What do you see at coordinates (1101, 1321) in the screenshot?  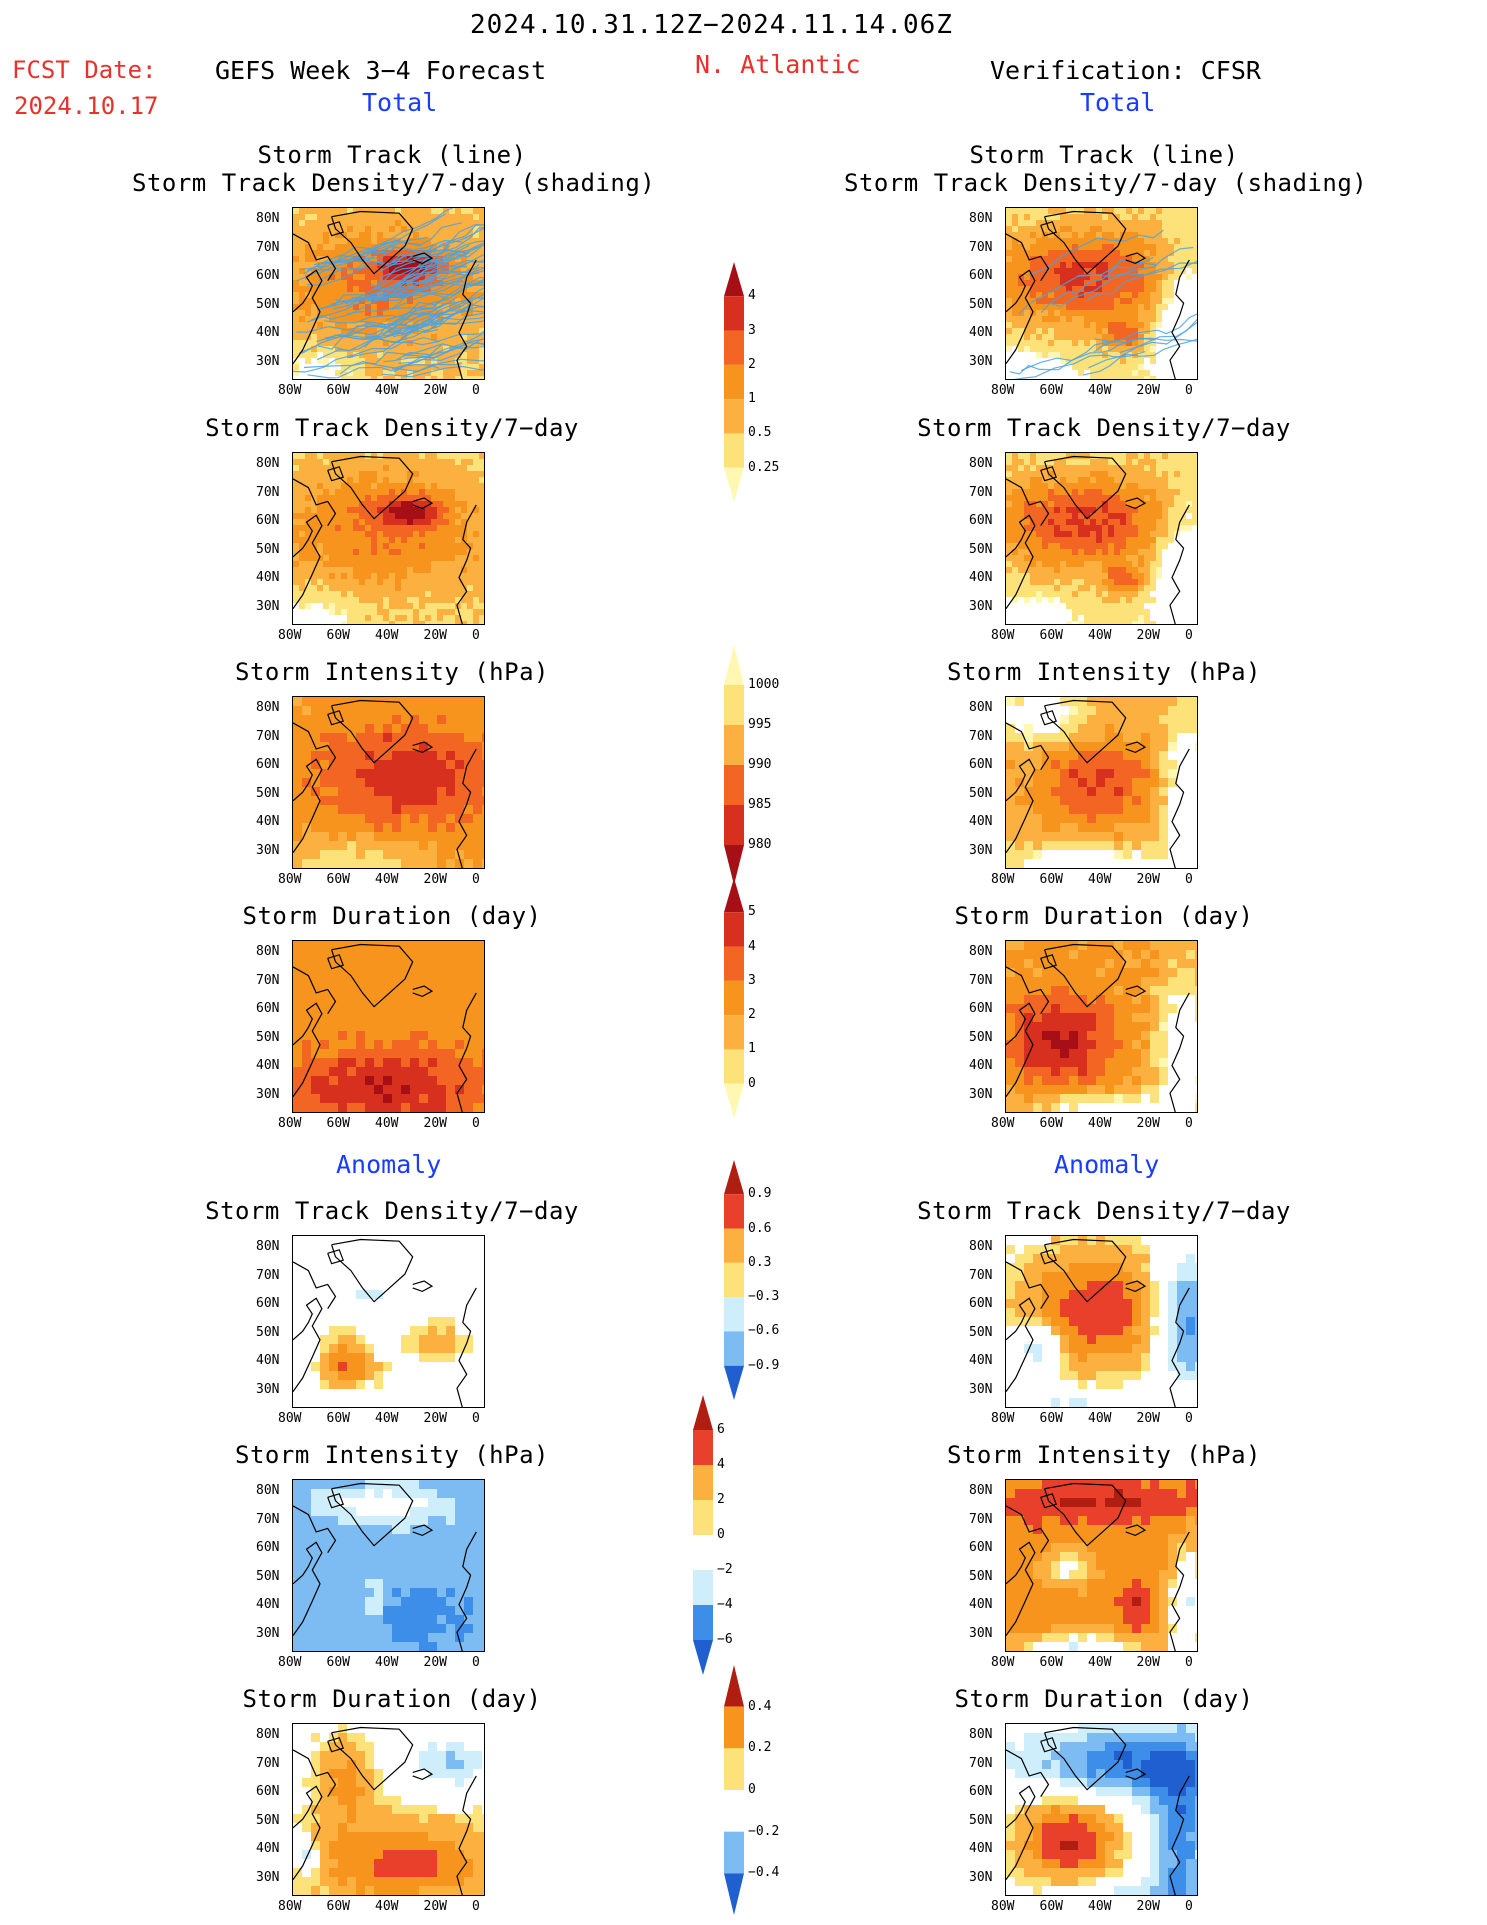 I see `map-panel-storm-track-density-anomaly-cfsr` at bounding box center [1101, 1321].